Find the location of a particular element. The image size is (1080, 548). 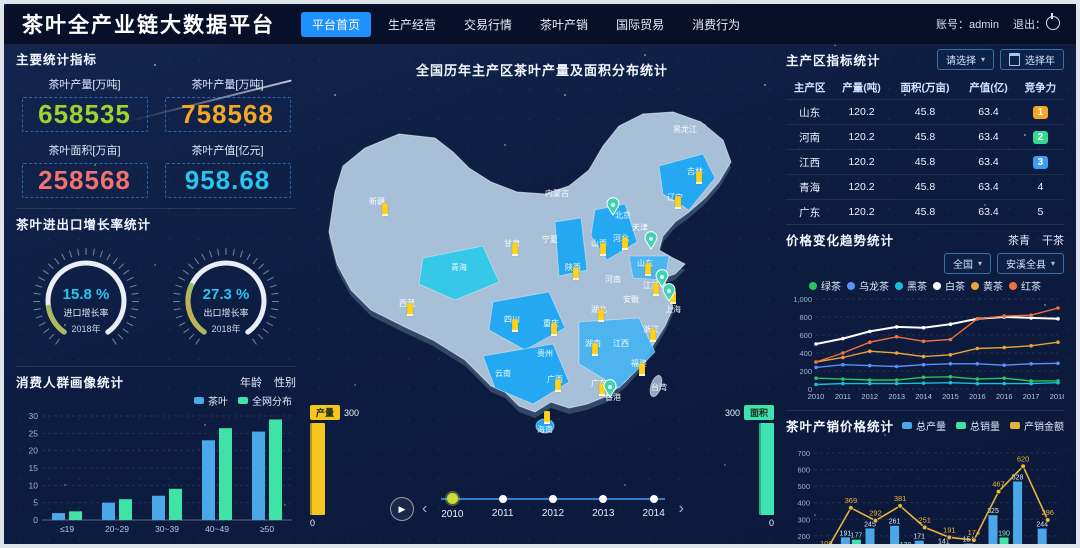

table-row: 广东 120.2 45.8 63.4 5 is located at coordinates (925, 211).